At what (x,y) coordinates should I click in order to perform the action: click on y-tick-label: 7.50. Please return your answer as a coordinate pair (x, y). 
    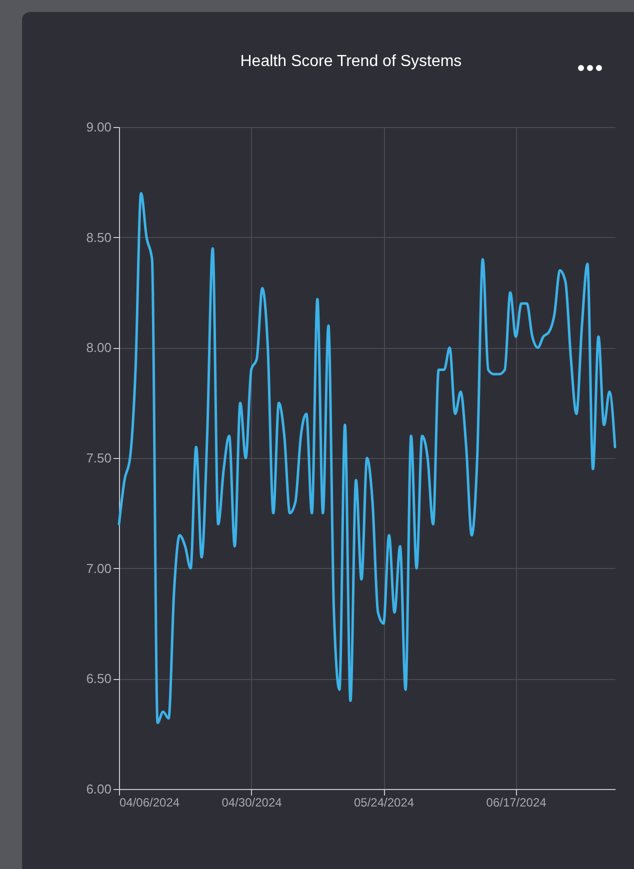
    Looking at the image, I should click on (99, 458).